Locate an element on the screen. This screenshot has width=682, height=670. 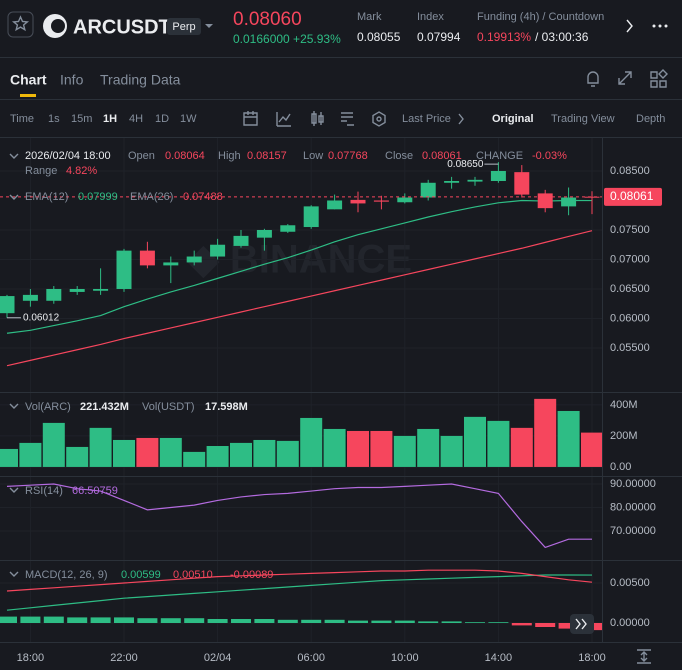
pane-divider is located at coordinates (341, 476).